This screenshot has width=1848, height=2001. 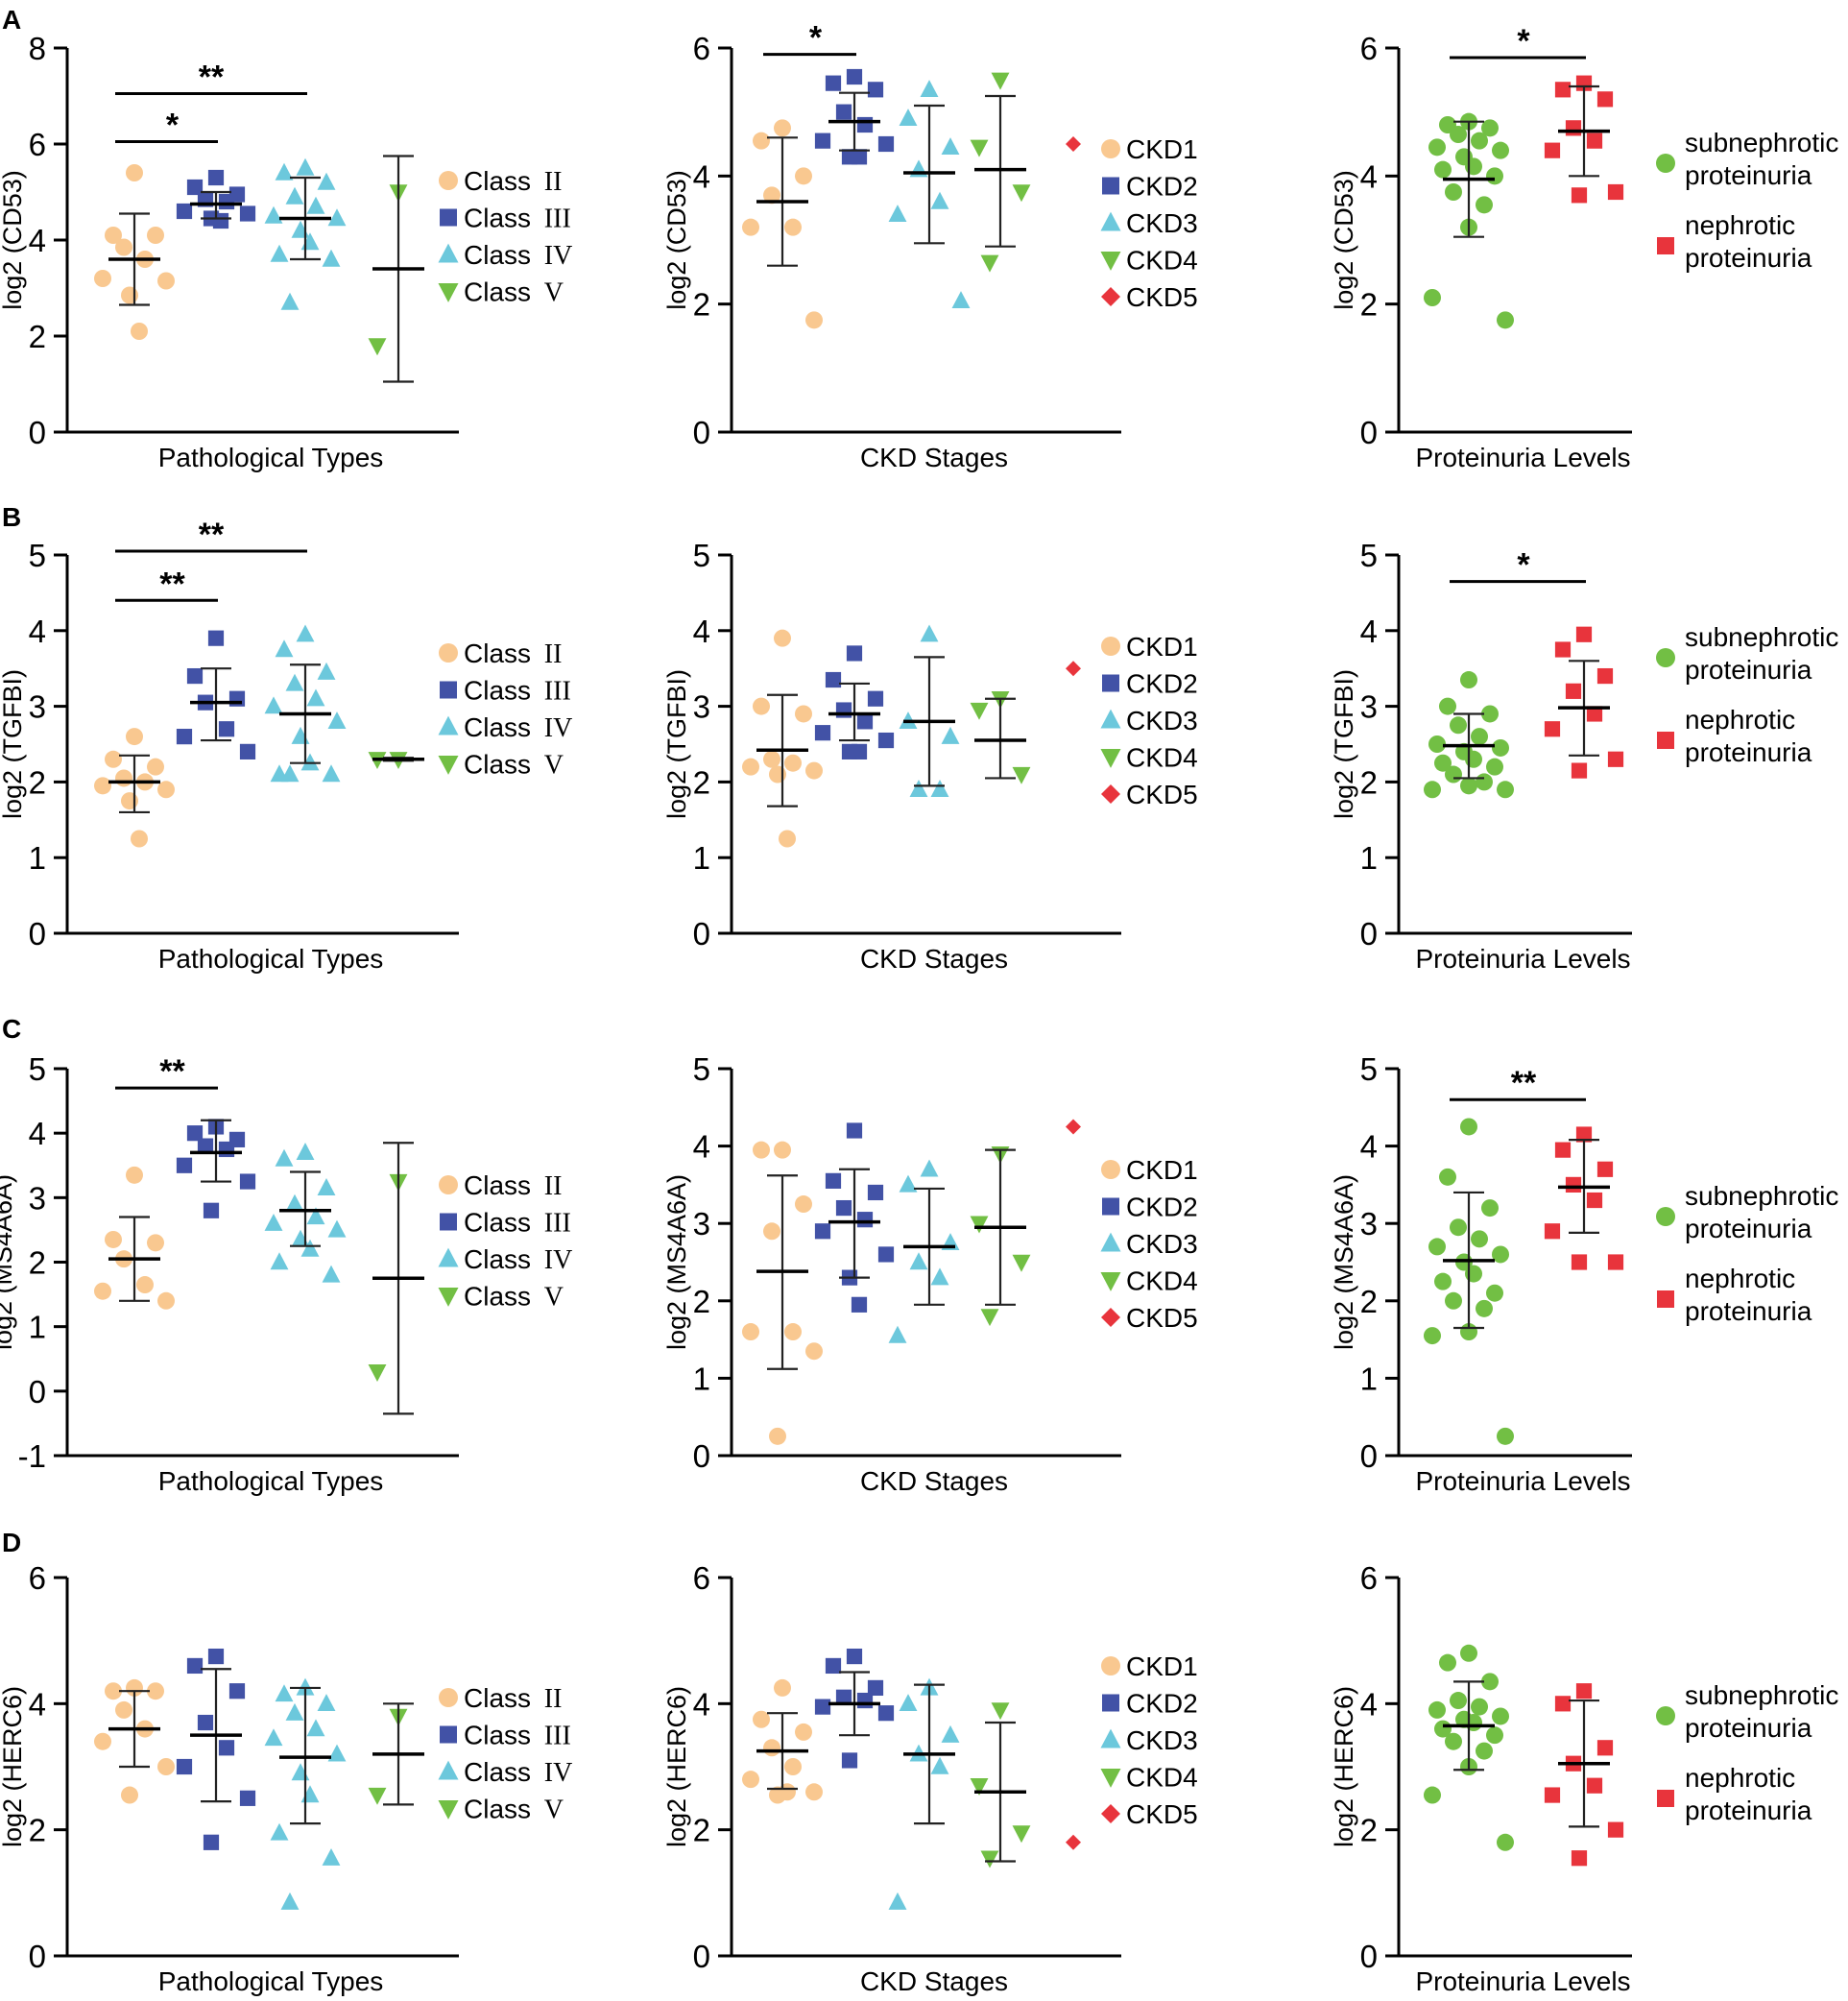 What do you see at coordinates (934, 1481) in the screenshot?
I see `x-axis-label: CKD Stages` at bounding box center [934, 1481].